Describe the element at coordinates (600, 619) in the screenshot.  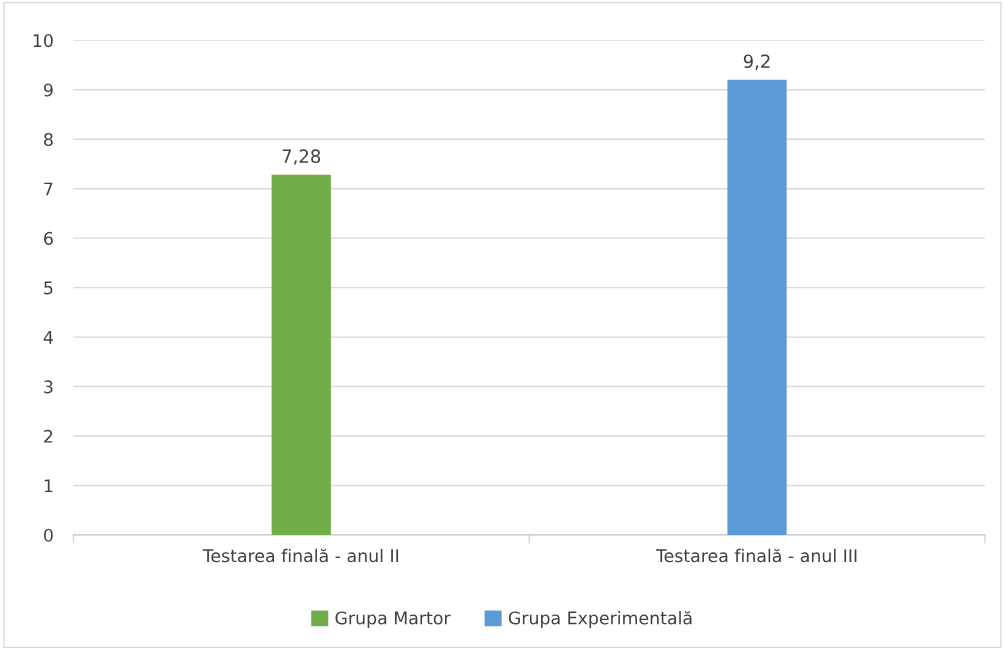
I see `legend-label: Grupa Experimentală` at that location.